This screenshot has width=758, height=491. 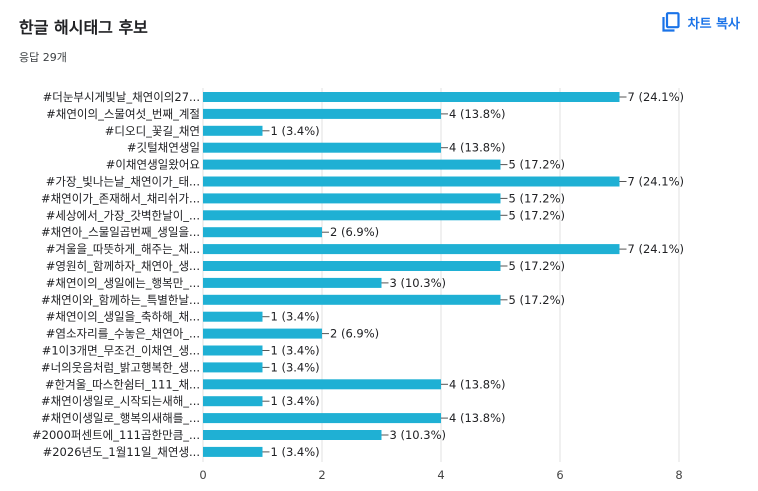 I want to click on x-tick-label: 0, so click(x=202, y=475).